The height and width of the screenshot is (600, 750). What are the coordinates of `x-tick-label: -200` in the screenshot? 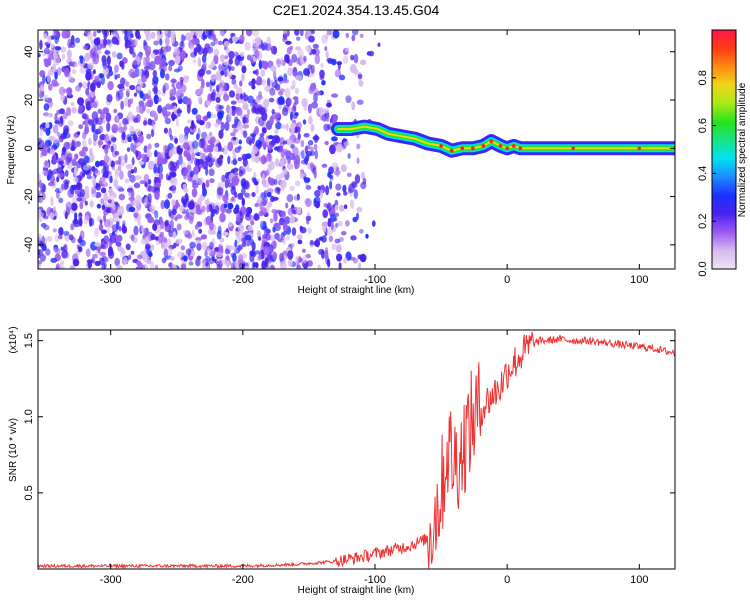 It's located at (243, 580).